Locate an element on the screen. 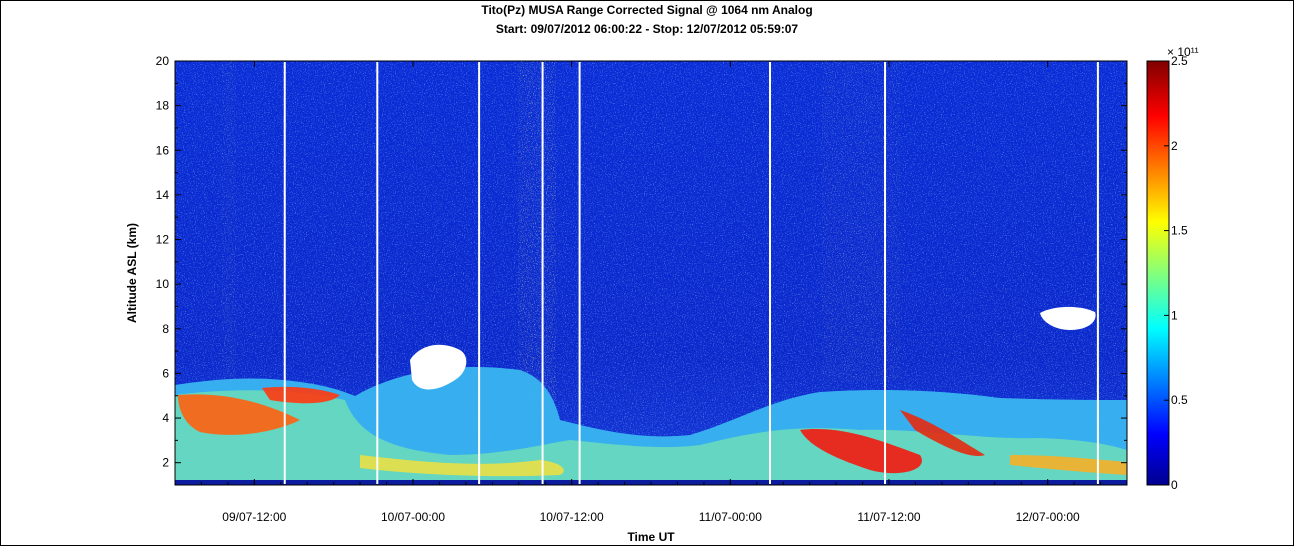 The width and height of the screenshot is (1294, 546). colorbar-exponent: × 10¹¹ is located at coordinates (1183, 52).